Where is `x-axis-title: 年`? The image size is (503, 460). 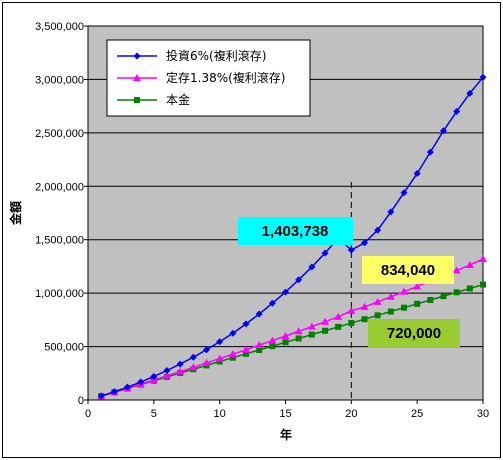 x-axis-title: 年 is located at coordinates (286, 434).